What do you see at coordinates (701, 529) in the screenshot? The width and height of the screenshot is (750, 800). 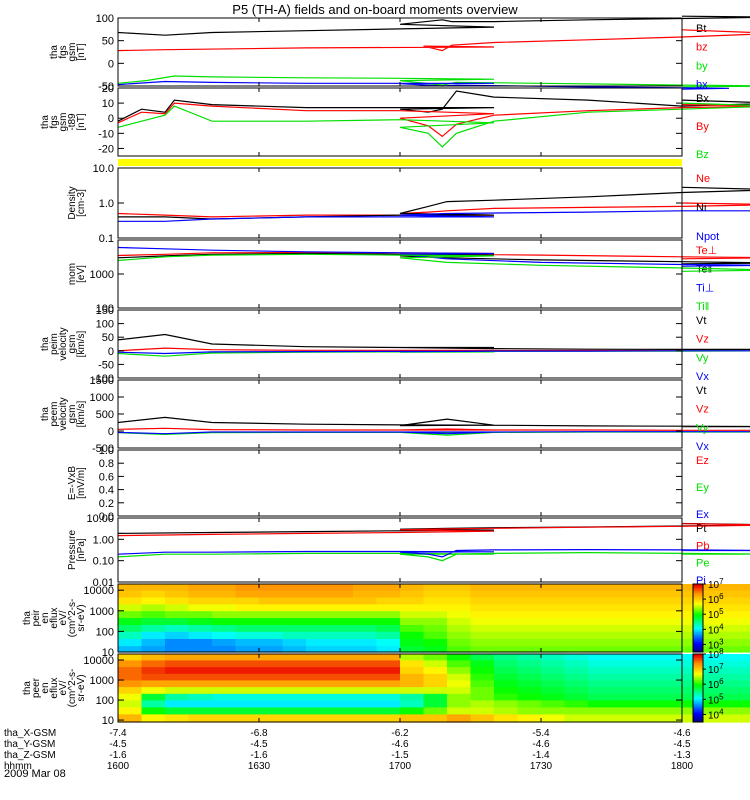 I see `legend-label-Pt: Pt` at bounding box center [701, 529].